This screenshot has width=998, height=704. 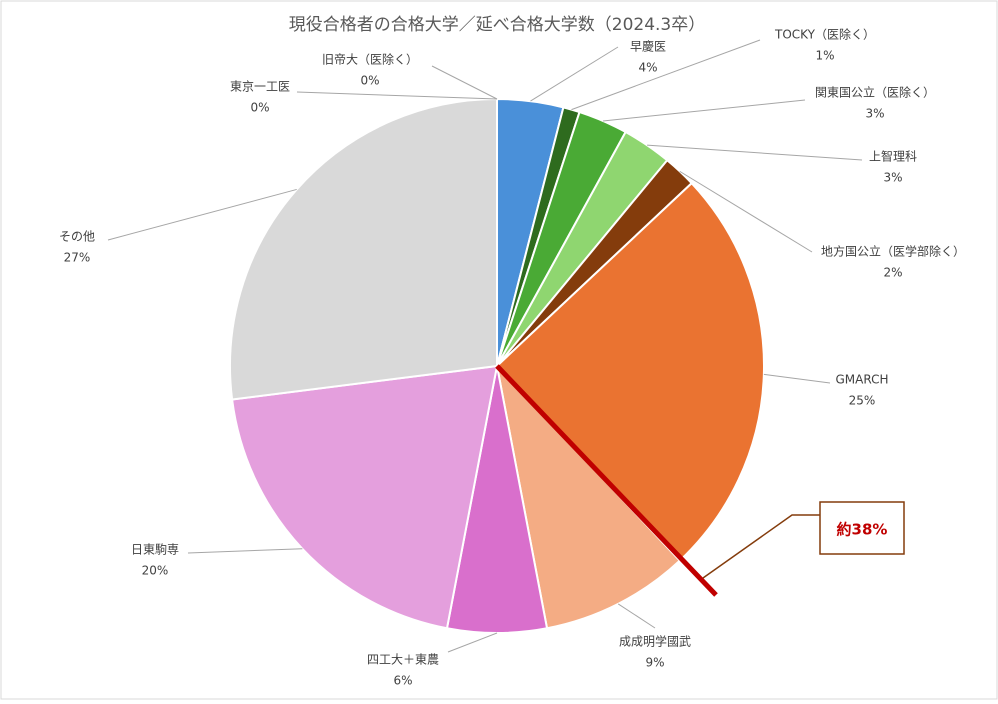 What do you see at coordinates (647, 68) in the screenshot?
I see `slice-value-label: 4%` at bounding box center [647, 68].